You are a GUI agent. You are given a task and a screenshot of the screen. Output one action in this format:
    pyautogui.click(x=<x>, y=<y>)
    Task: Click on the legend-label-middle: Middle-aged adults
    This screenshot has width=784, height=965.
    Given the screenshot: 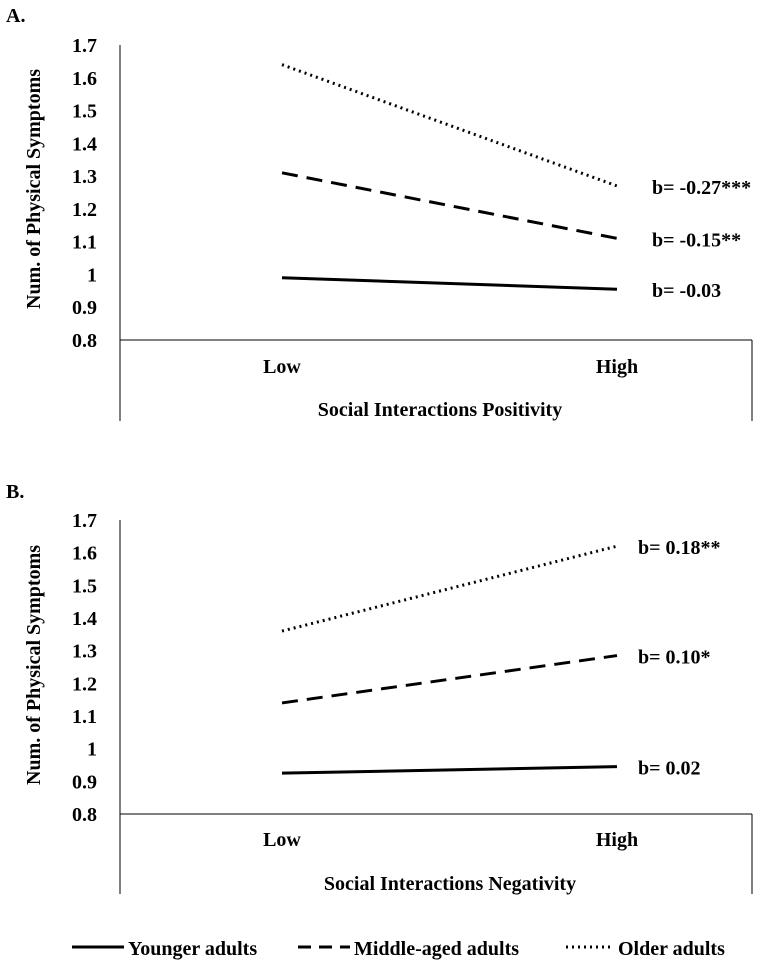 What is the action you would take?
    pyautogui.click(x=436, y=949)
    